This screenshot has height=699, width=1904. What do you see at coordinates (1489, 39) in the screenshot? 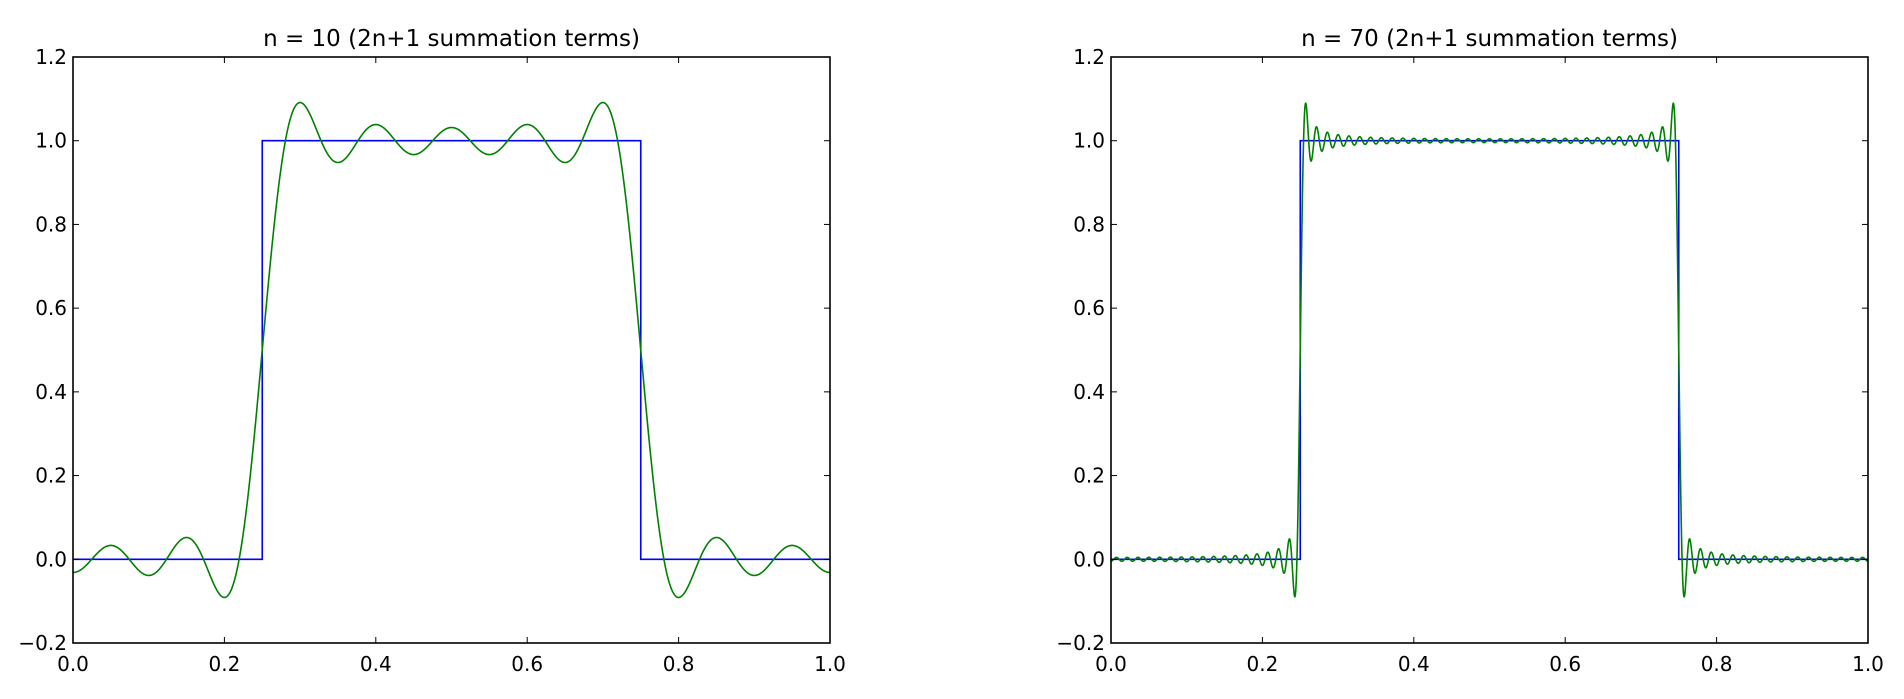
I see `chart-title: n = 70 (2n+1 summation terms)` at bounding box center [1489, 39].